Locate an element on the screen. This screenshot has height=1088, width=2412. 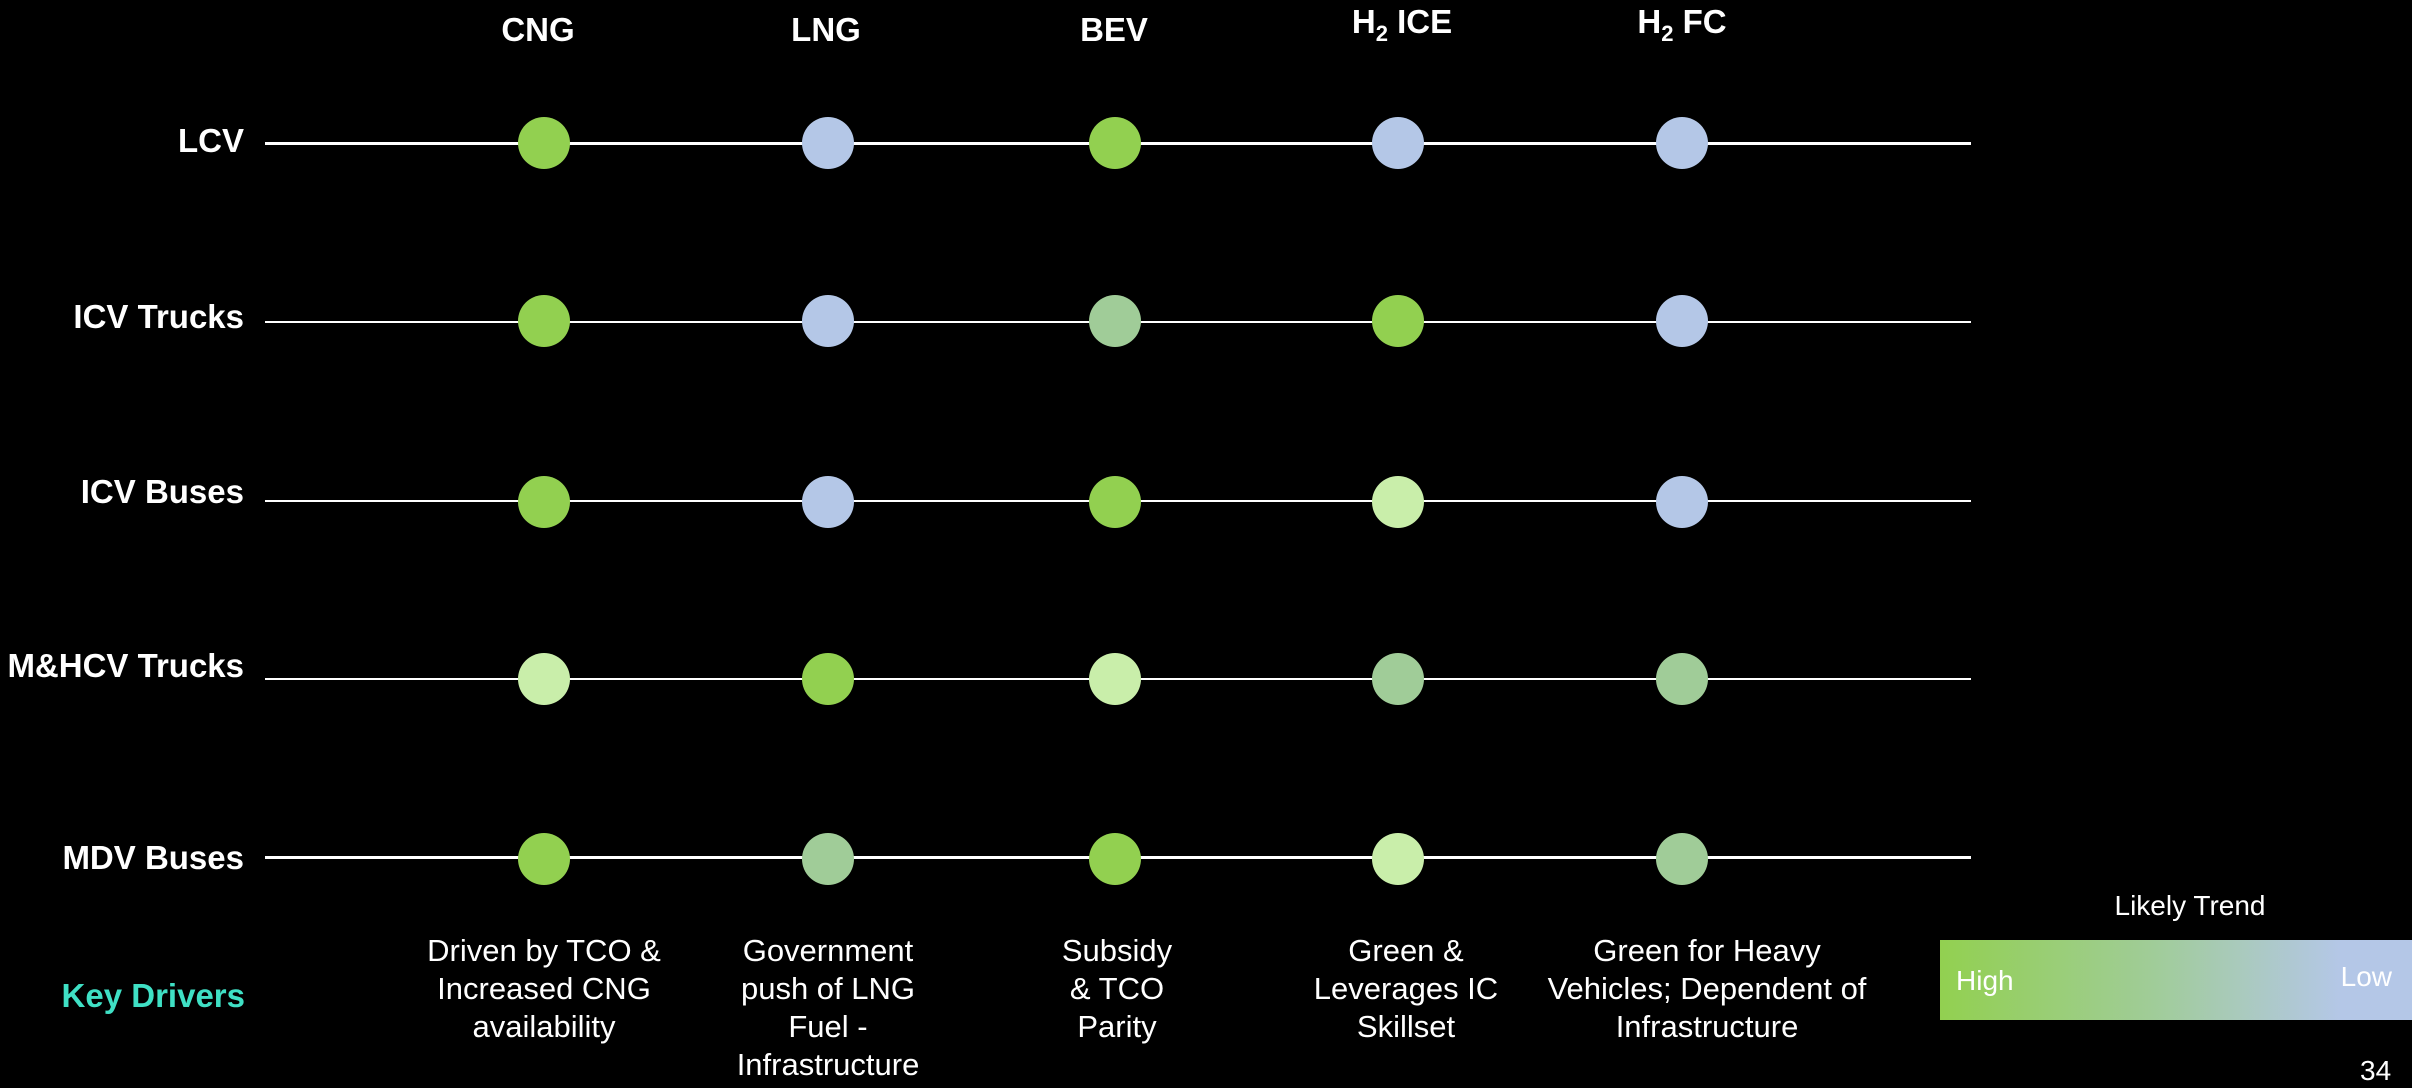
column-header-label: LNG is located at coordinates (826, 29).